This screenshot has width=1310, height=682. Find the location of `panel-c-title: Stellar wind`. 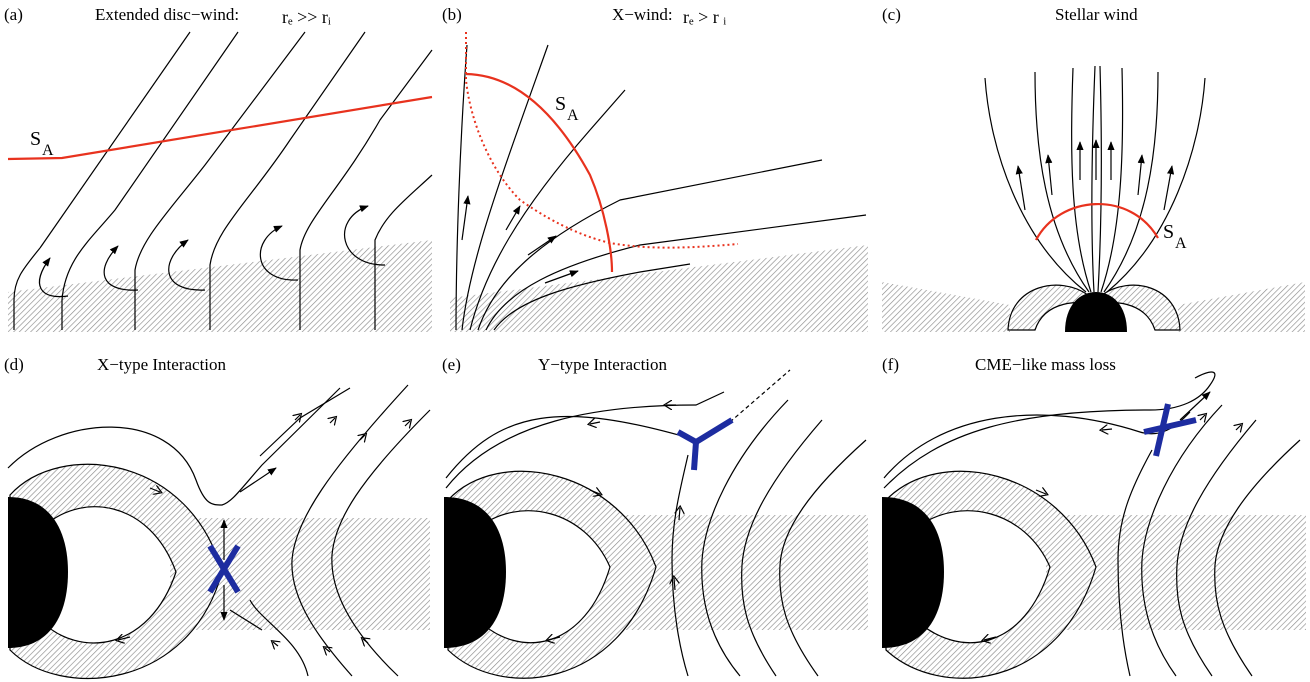

panel-c-title: Stellar wind is located at coordinates (1096, 14).